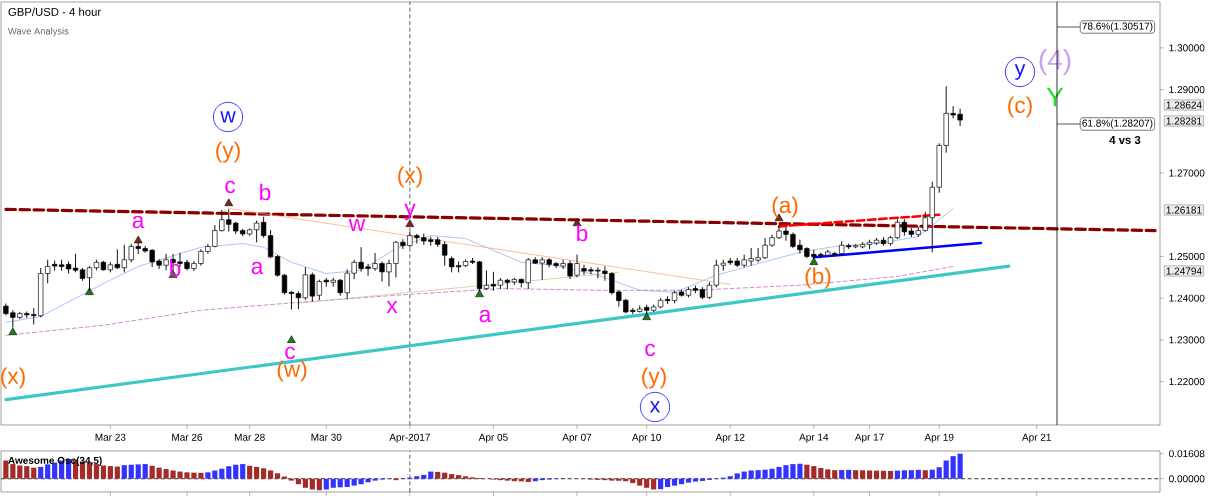  What do you see at coordinates (1187, 454) in the screenshot?
I see `y-tick-label: 0.01608` at bounding box center [1187, 454].